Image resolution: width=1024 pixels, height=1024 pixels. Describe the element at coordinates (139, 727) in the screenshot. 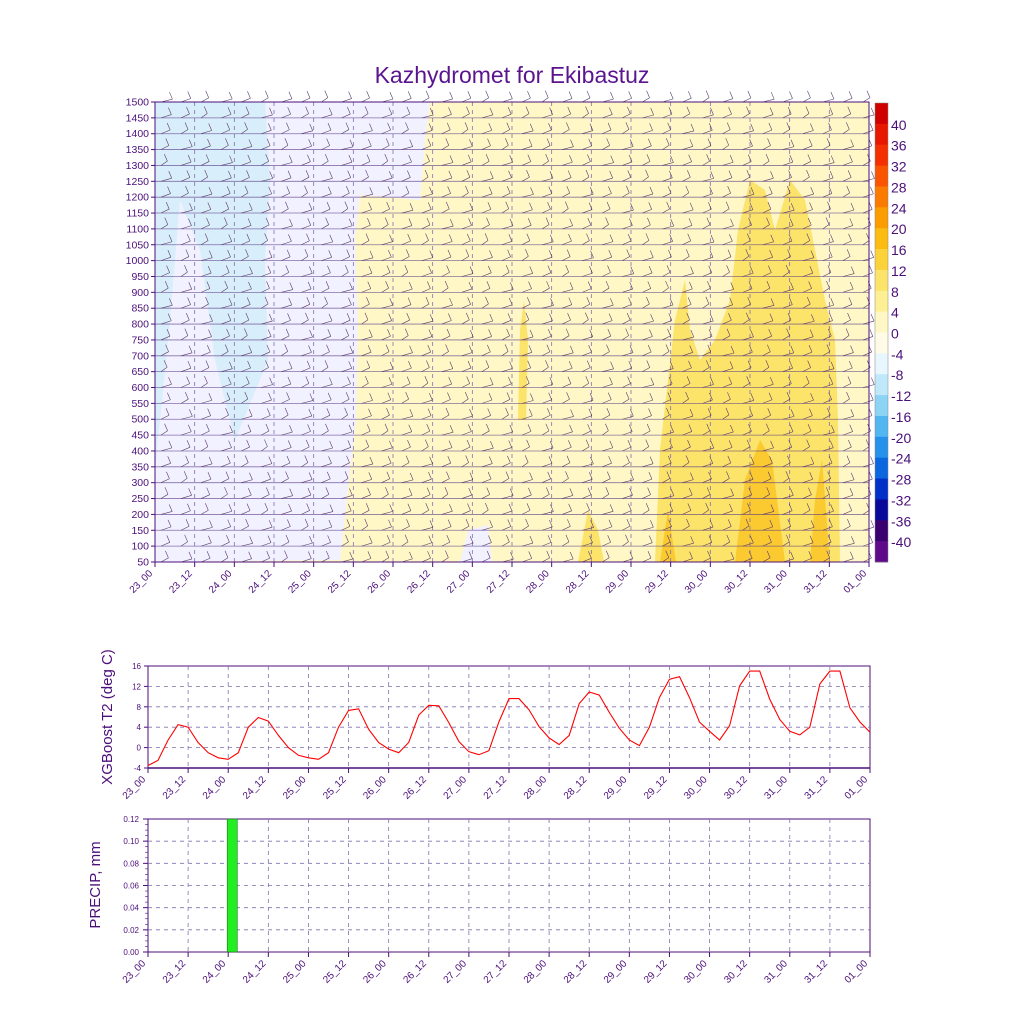

I see `t2-y-tick-label: 4` at that location.